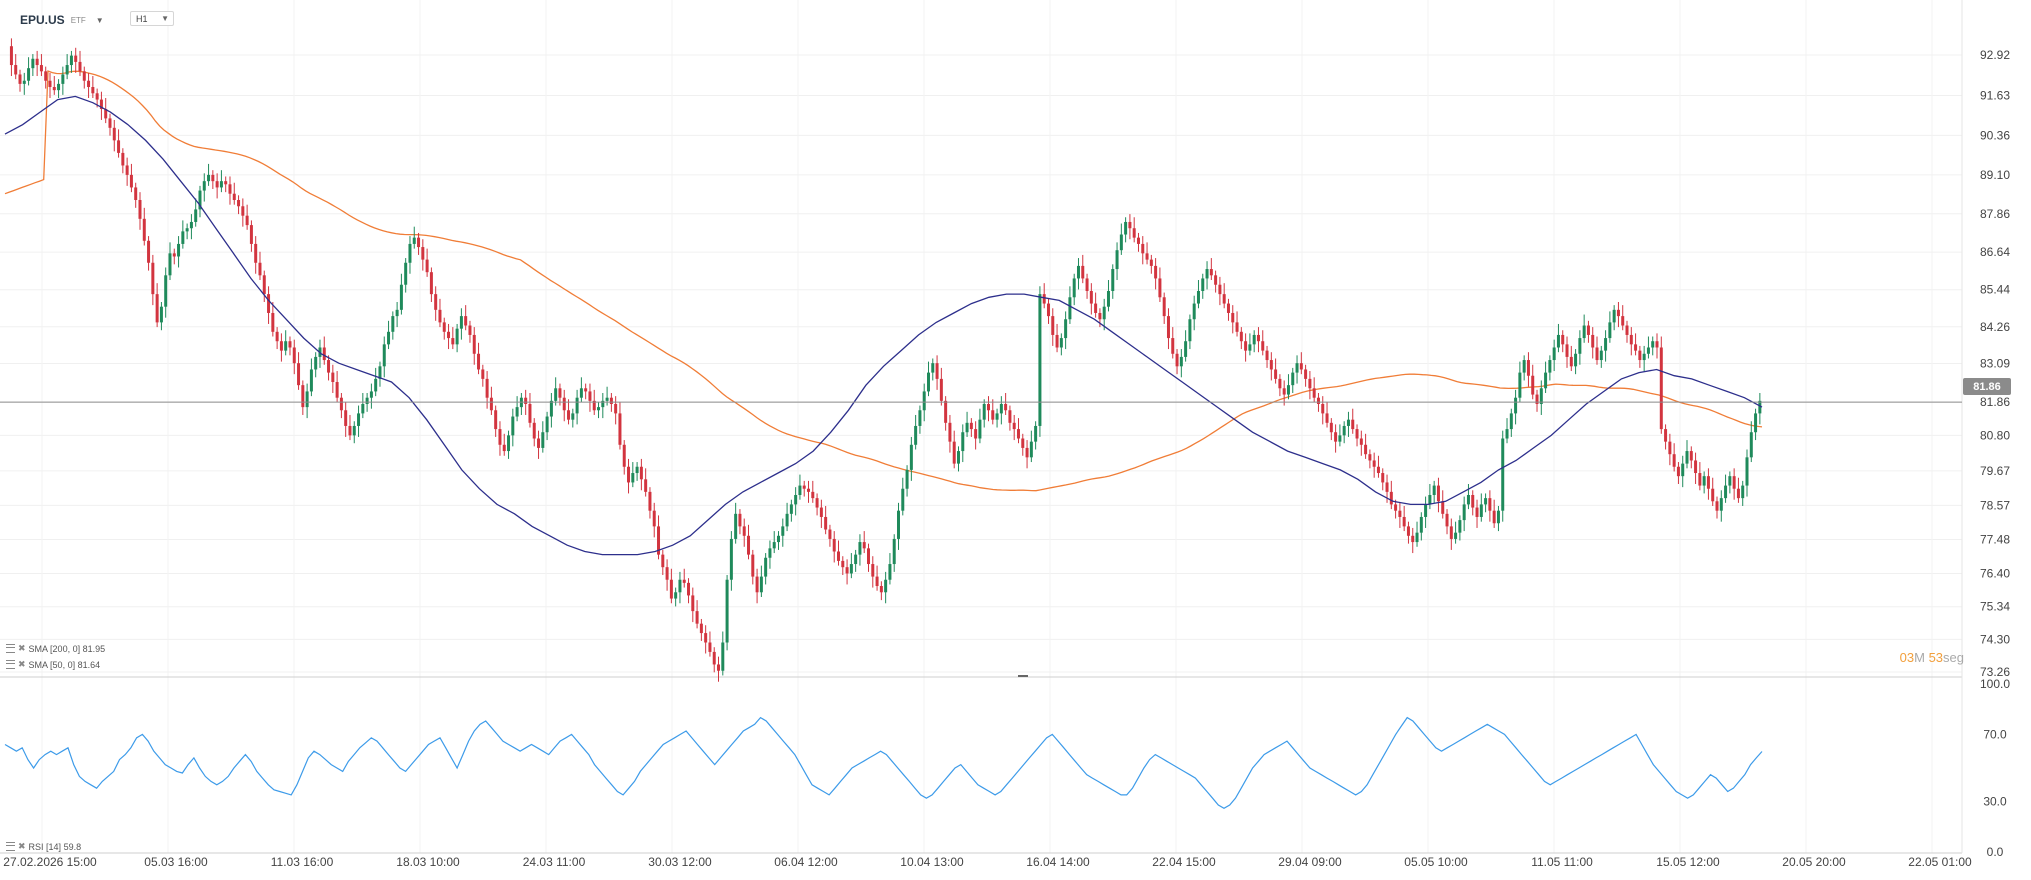 The image size is (2031, 880). I want to click on rsi-tick-label: 100.0, so click(1995, 684).